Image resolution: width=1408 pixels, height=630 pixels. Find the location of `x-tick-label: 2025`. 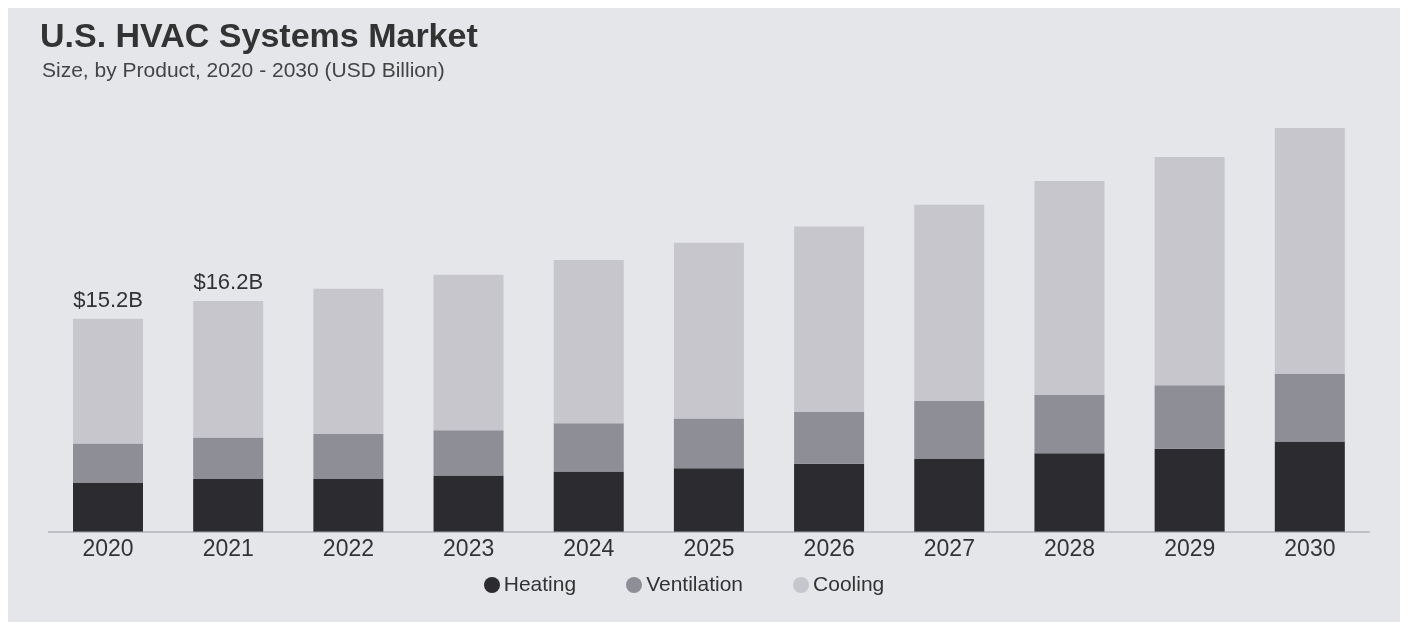

x-tick-label: 2025 is located at coordinates (709, 548).